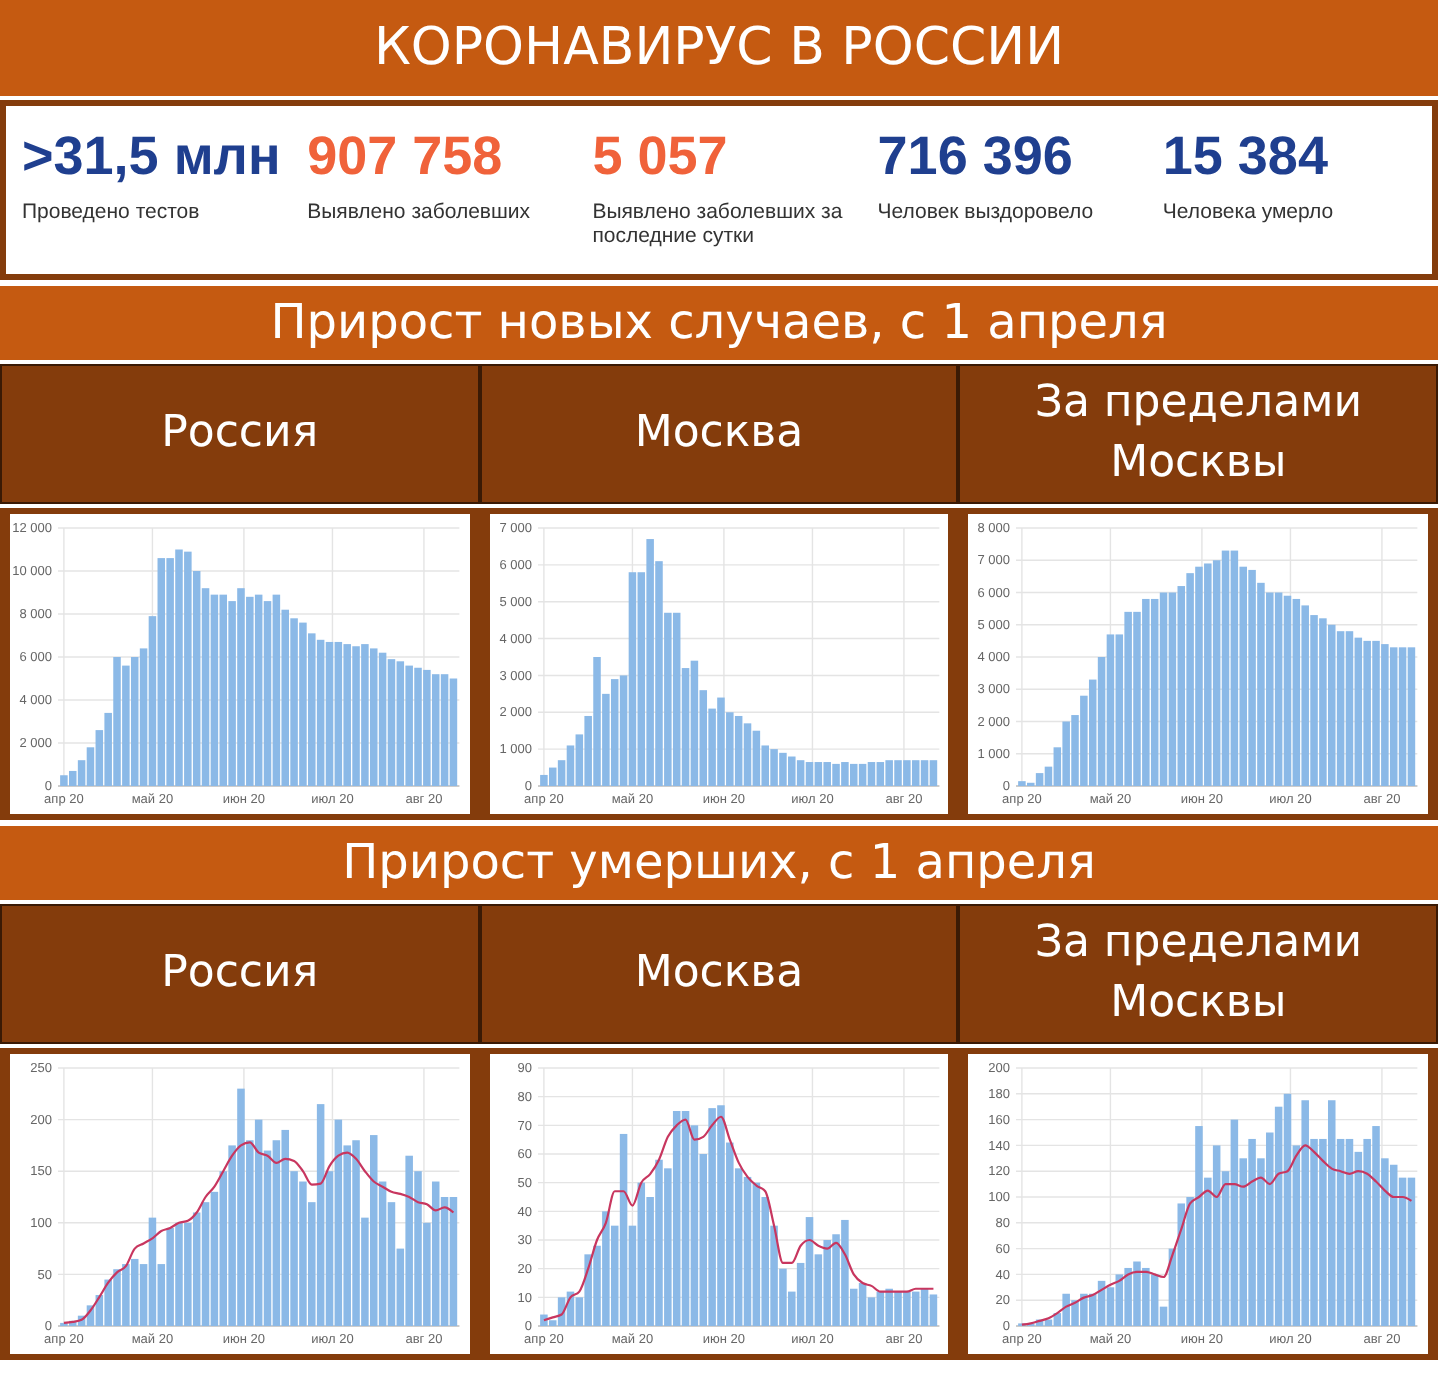  What do you see at coordinates (406, 157) in the screenshot?
I see `text: 907 758` at bounding box center [406, 157].